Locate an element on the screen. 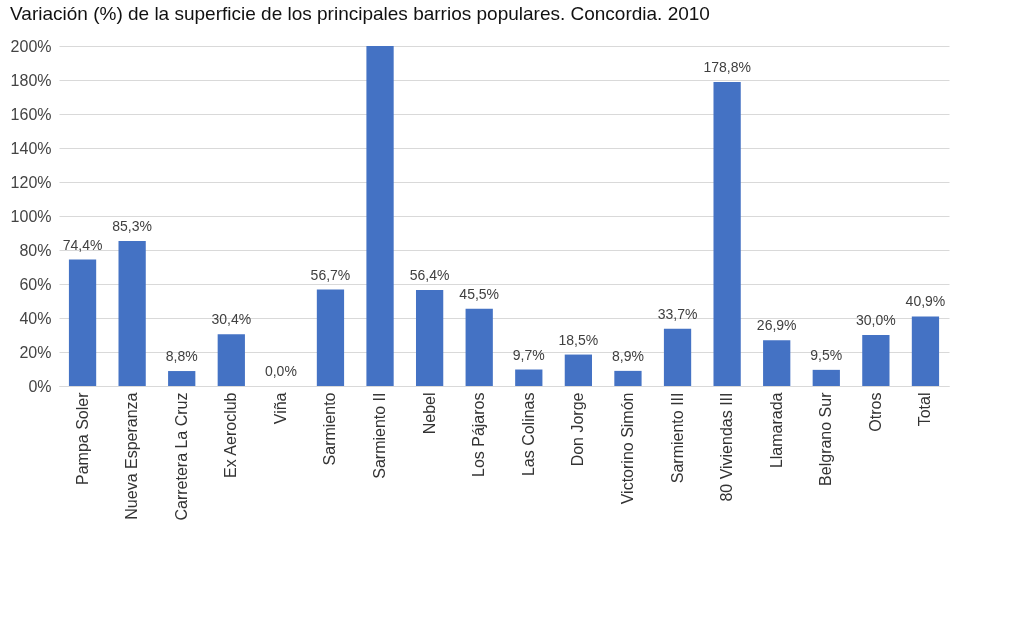 Image resolution: width=1019 pixels, height=619 pixels. x-tick-label: Don Jorge is located at coordinates (578, 429).